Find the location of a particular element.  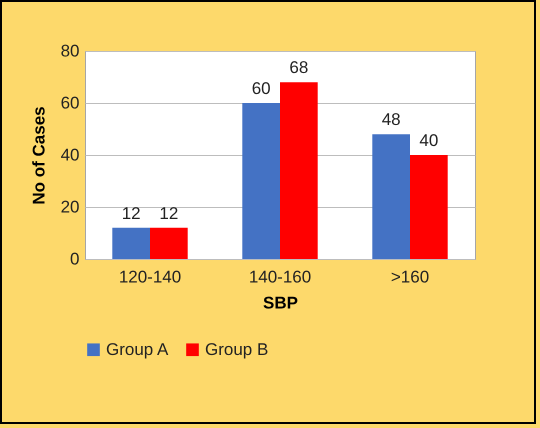

data-label: 68 is located at coordinates (298, 68).